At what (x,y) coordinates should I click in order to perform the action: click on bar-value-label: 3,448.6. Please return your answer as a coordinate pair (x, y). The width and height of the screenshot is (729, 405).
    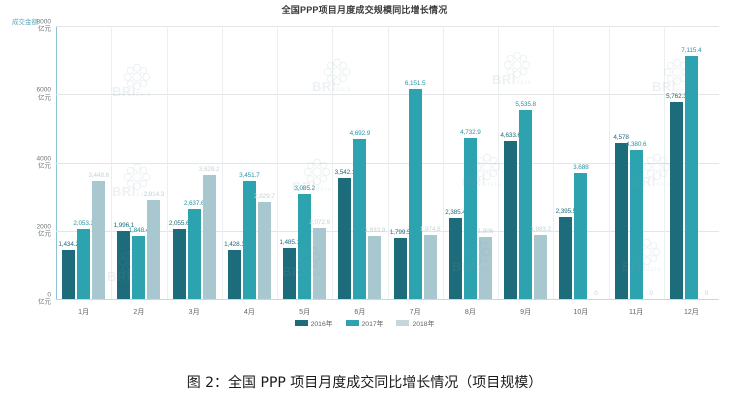
    Looking at the image, I should click on (98, 176).